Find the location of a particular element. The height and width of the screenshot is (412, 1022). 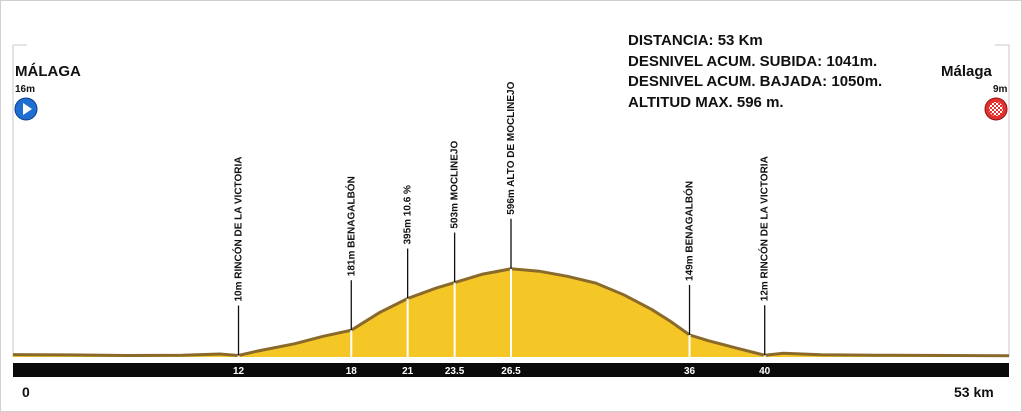

stat-distance: DISTANCIA: 53 Km is located at coordinates (695, 40).